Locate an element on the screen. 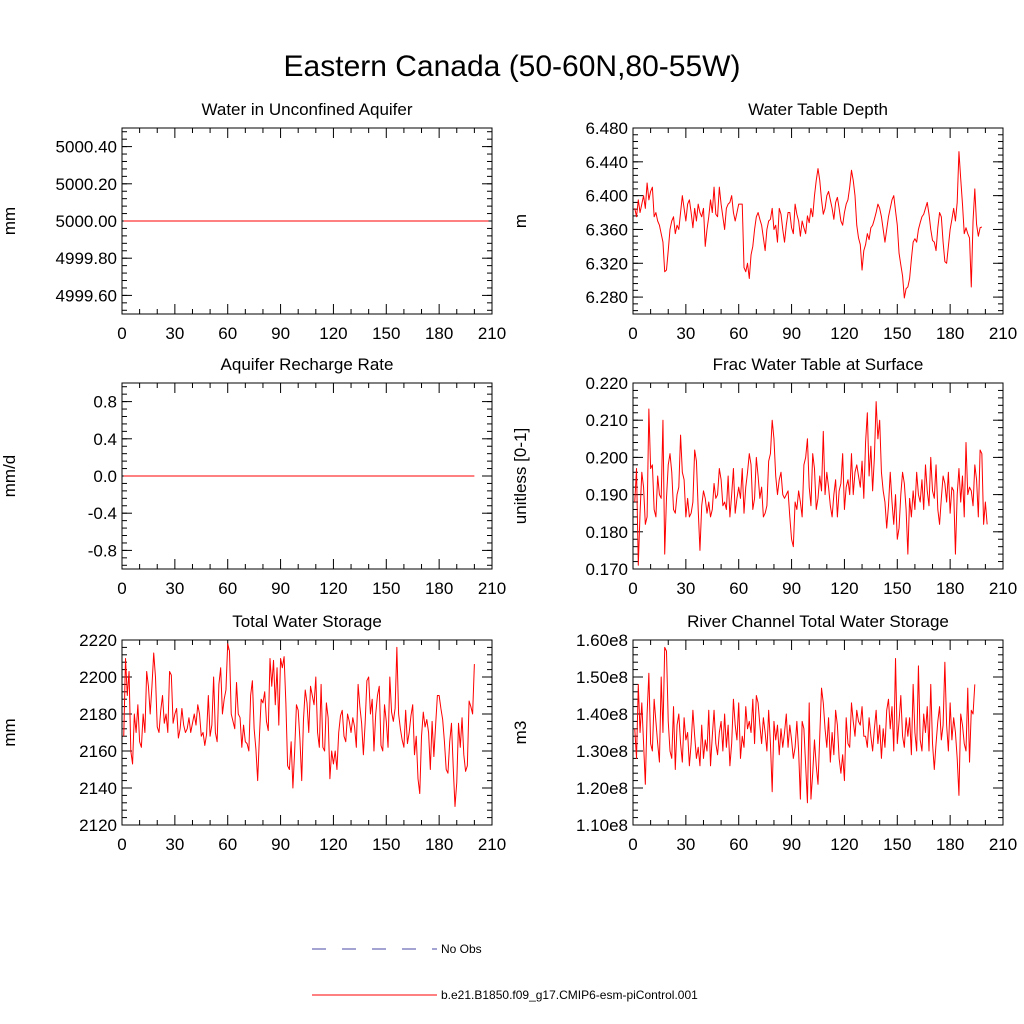 This screenshot has height=1024, width=1024. y-tick-label: 2140 is located at coordinates (98, 788).